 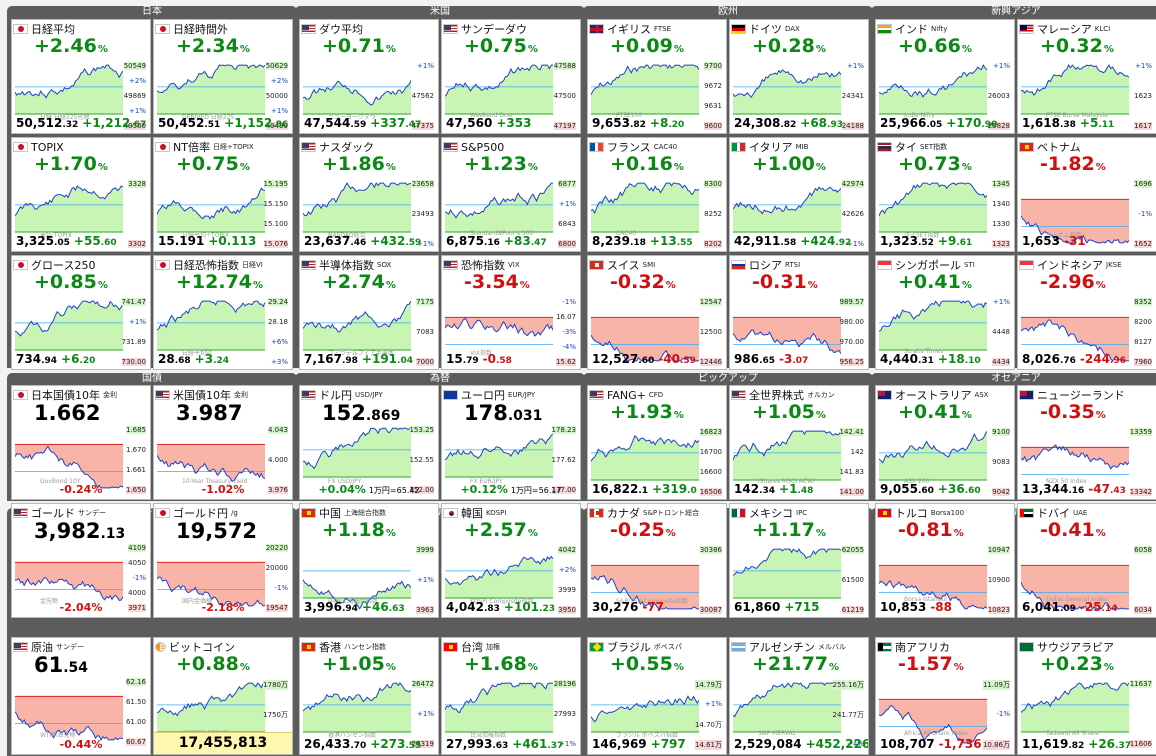 I want to click on market-name: 南アフリカ, so click(x=922, y=647).